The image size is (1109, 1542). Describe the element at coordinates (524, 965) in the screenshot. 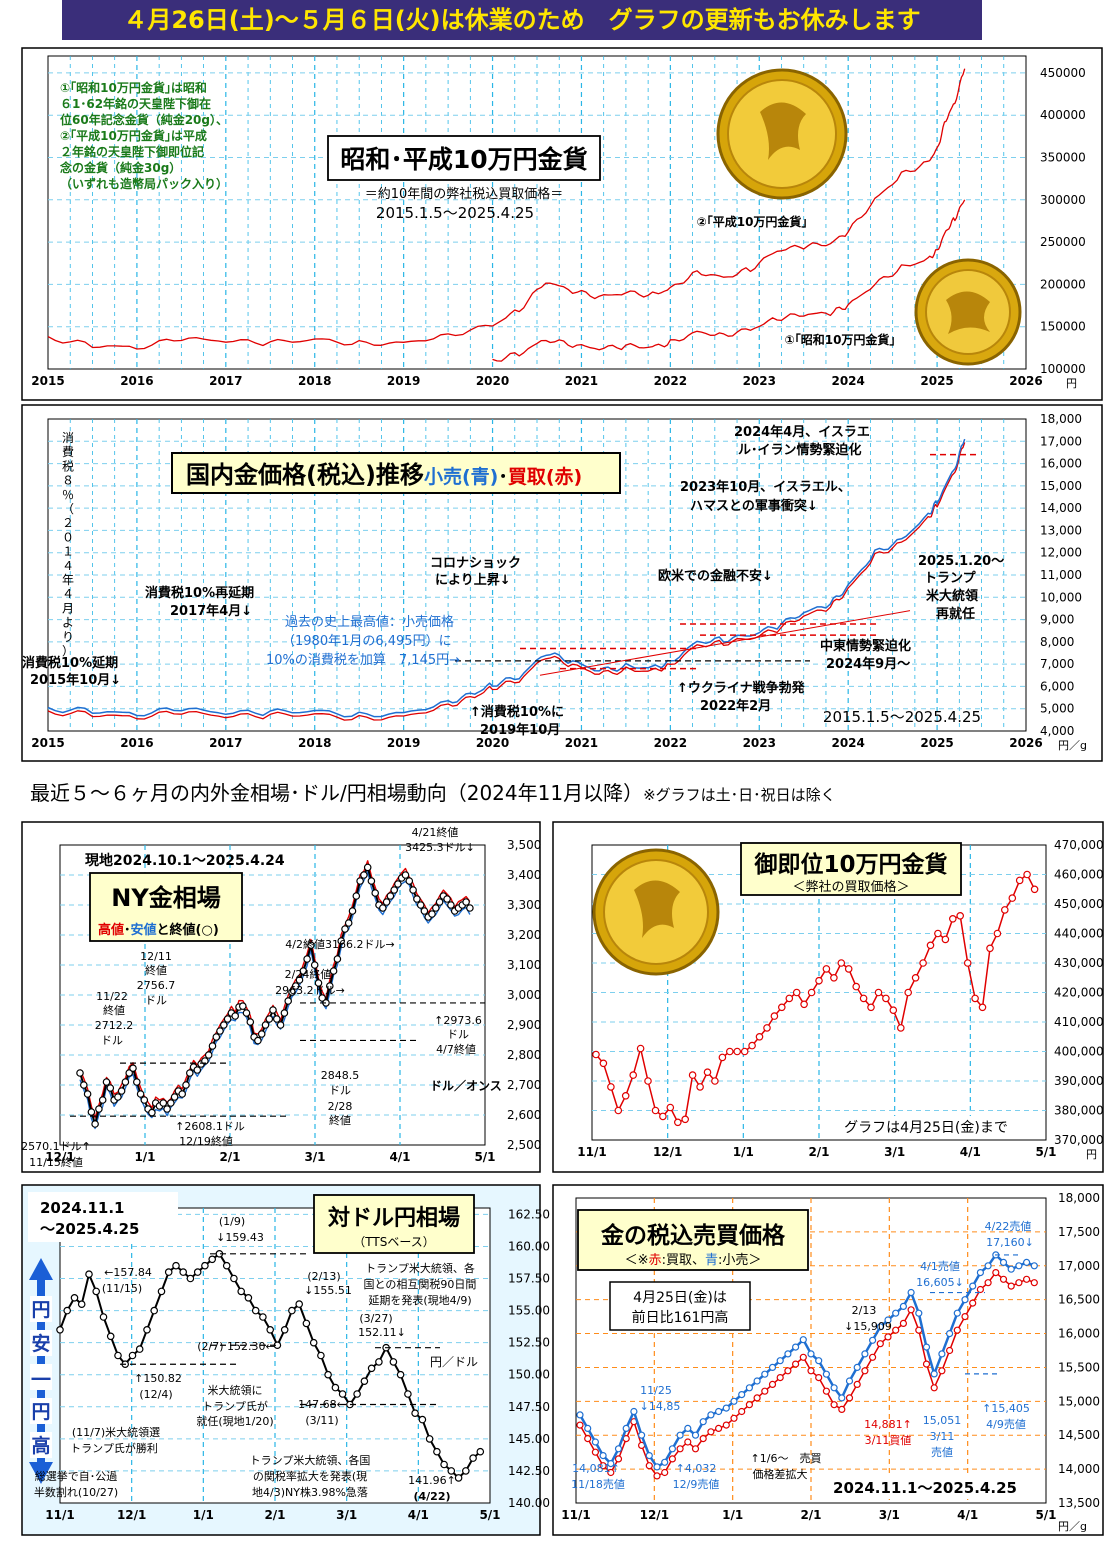

I see `y-tick-label: 3,100` at that location.